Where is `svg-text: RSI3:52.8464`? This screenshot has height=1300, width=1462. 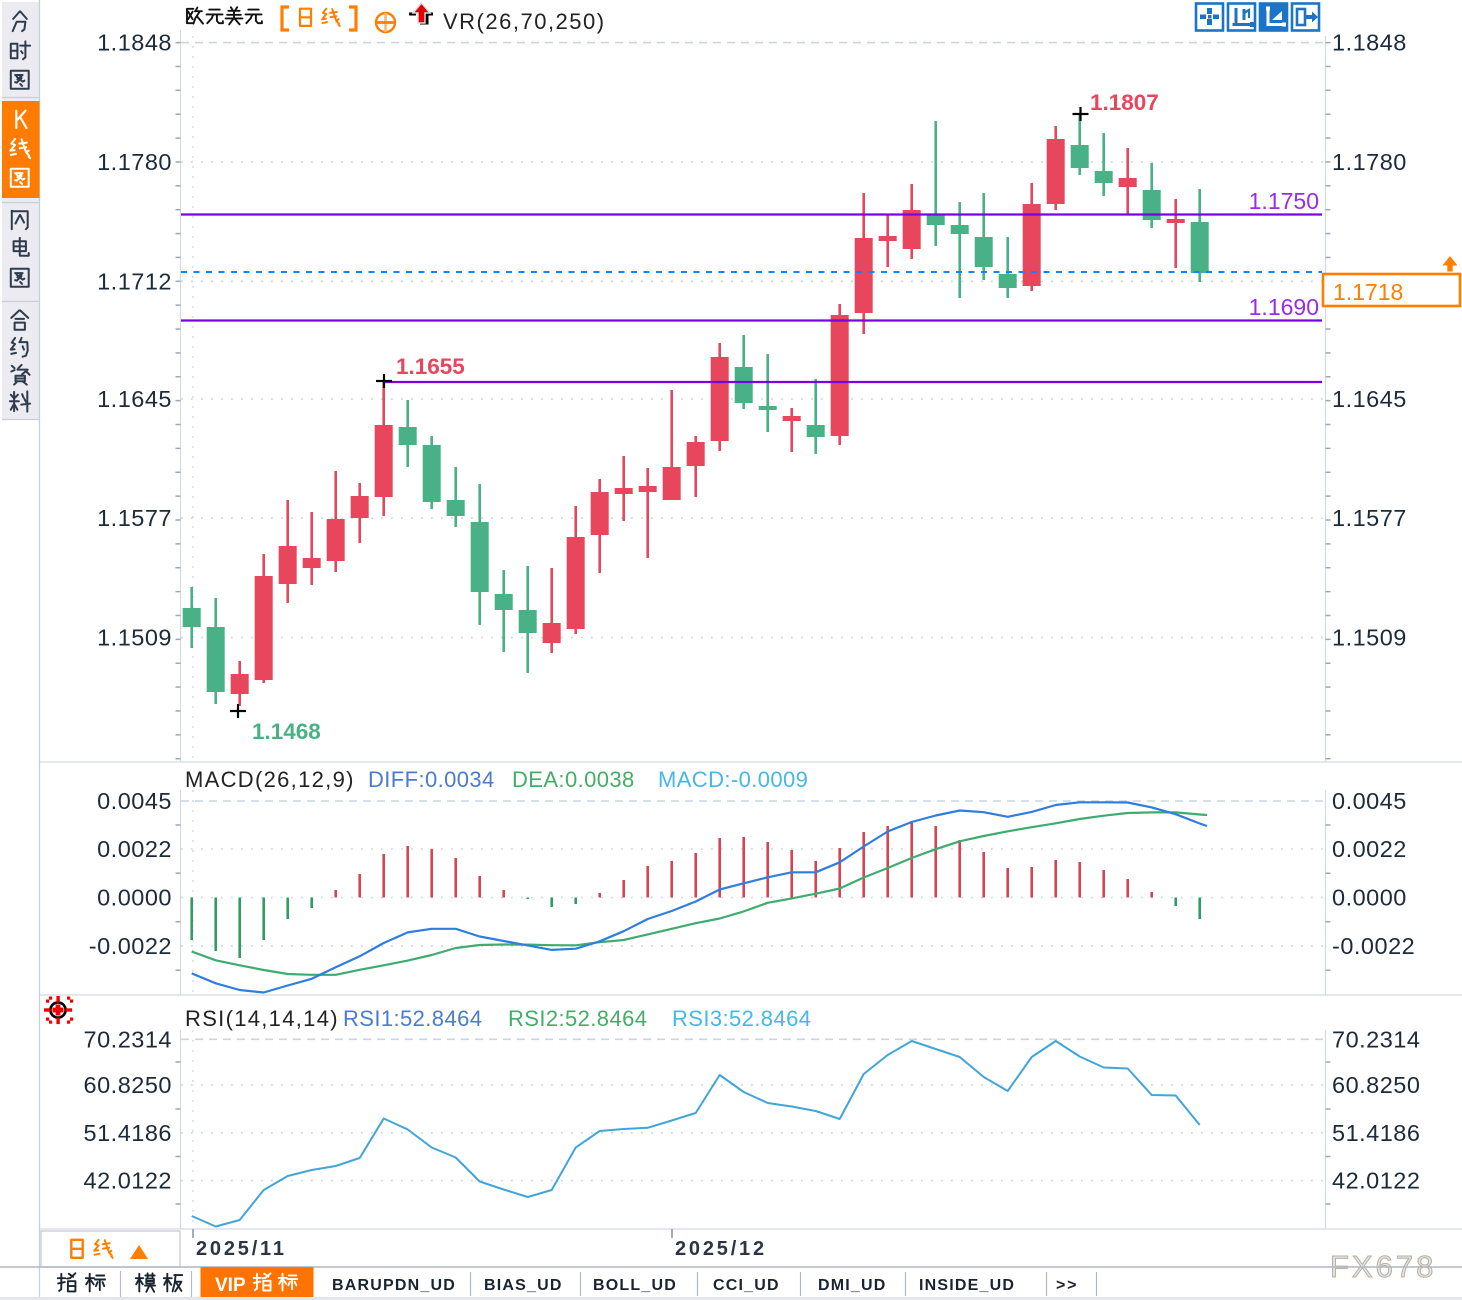
svg-text: RSI3:52.8464 is located at coordinates (741, 1018).